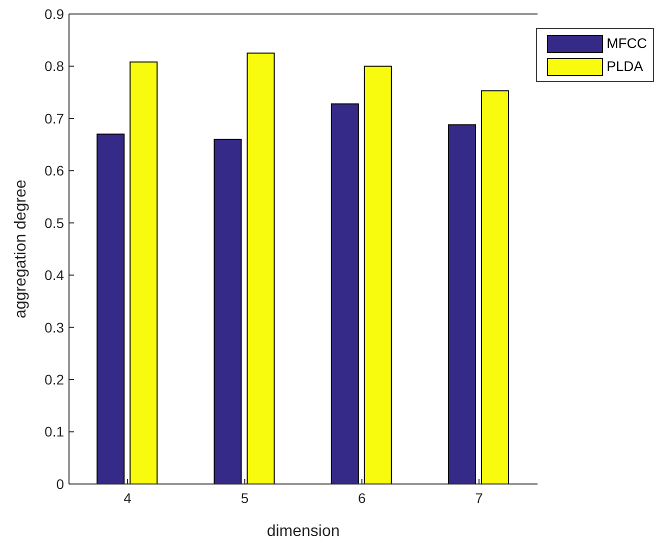  What do you see at coordinates (54, 118) in the screenshot?
I see `y-tick-label: 0.7` at bounding box center [54, 118].